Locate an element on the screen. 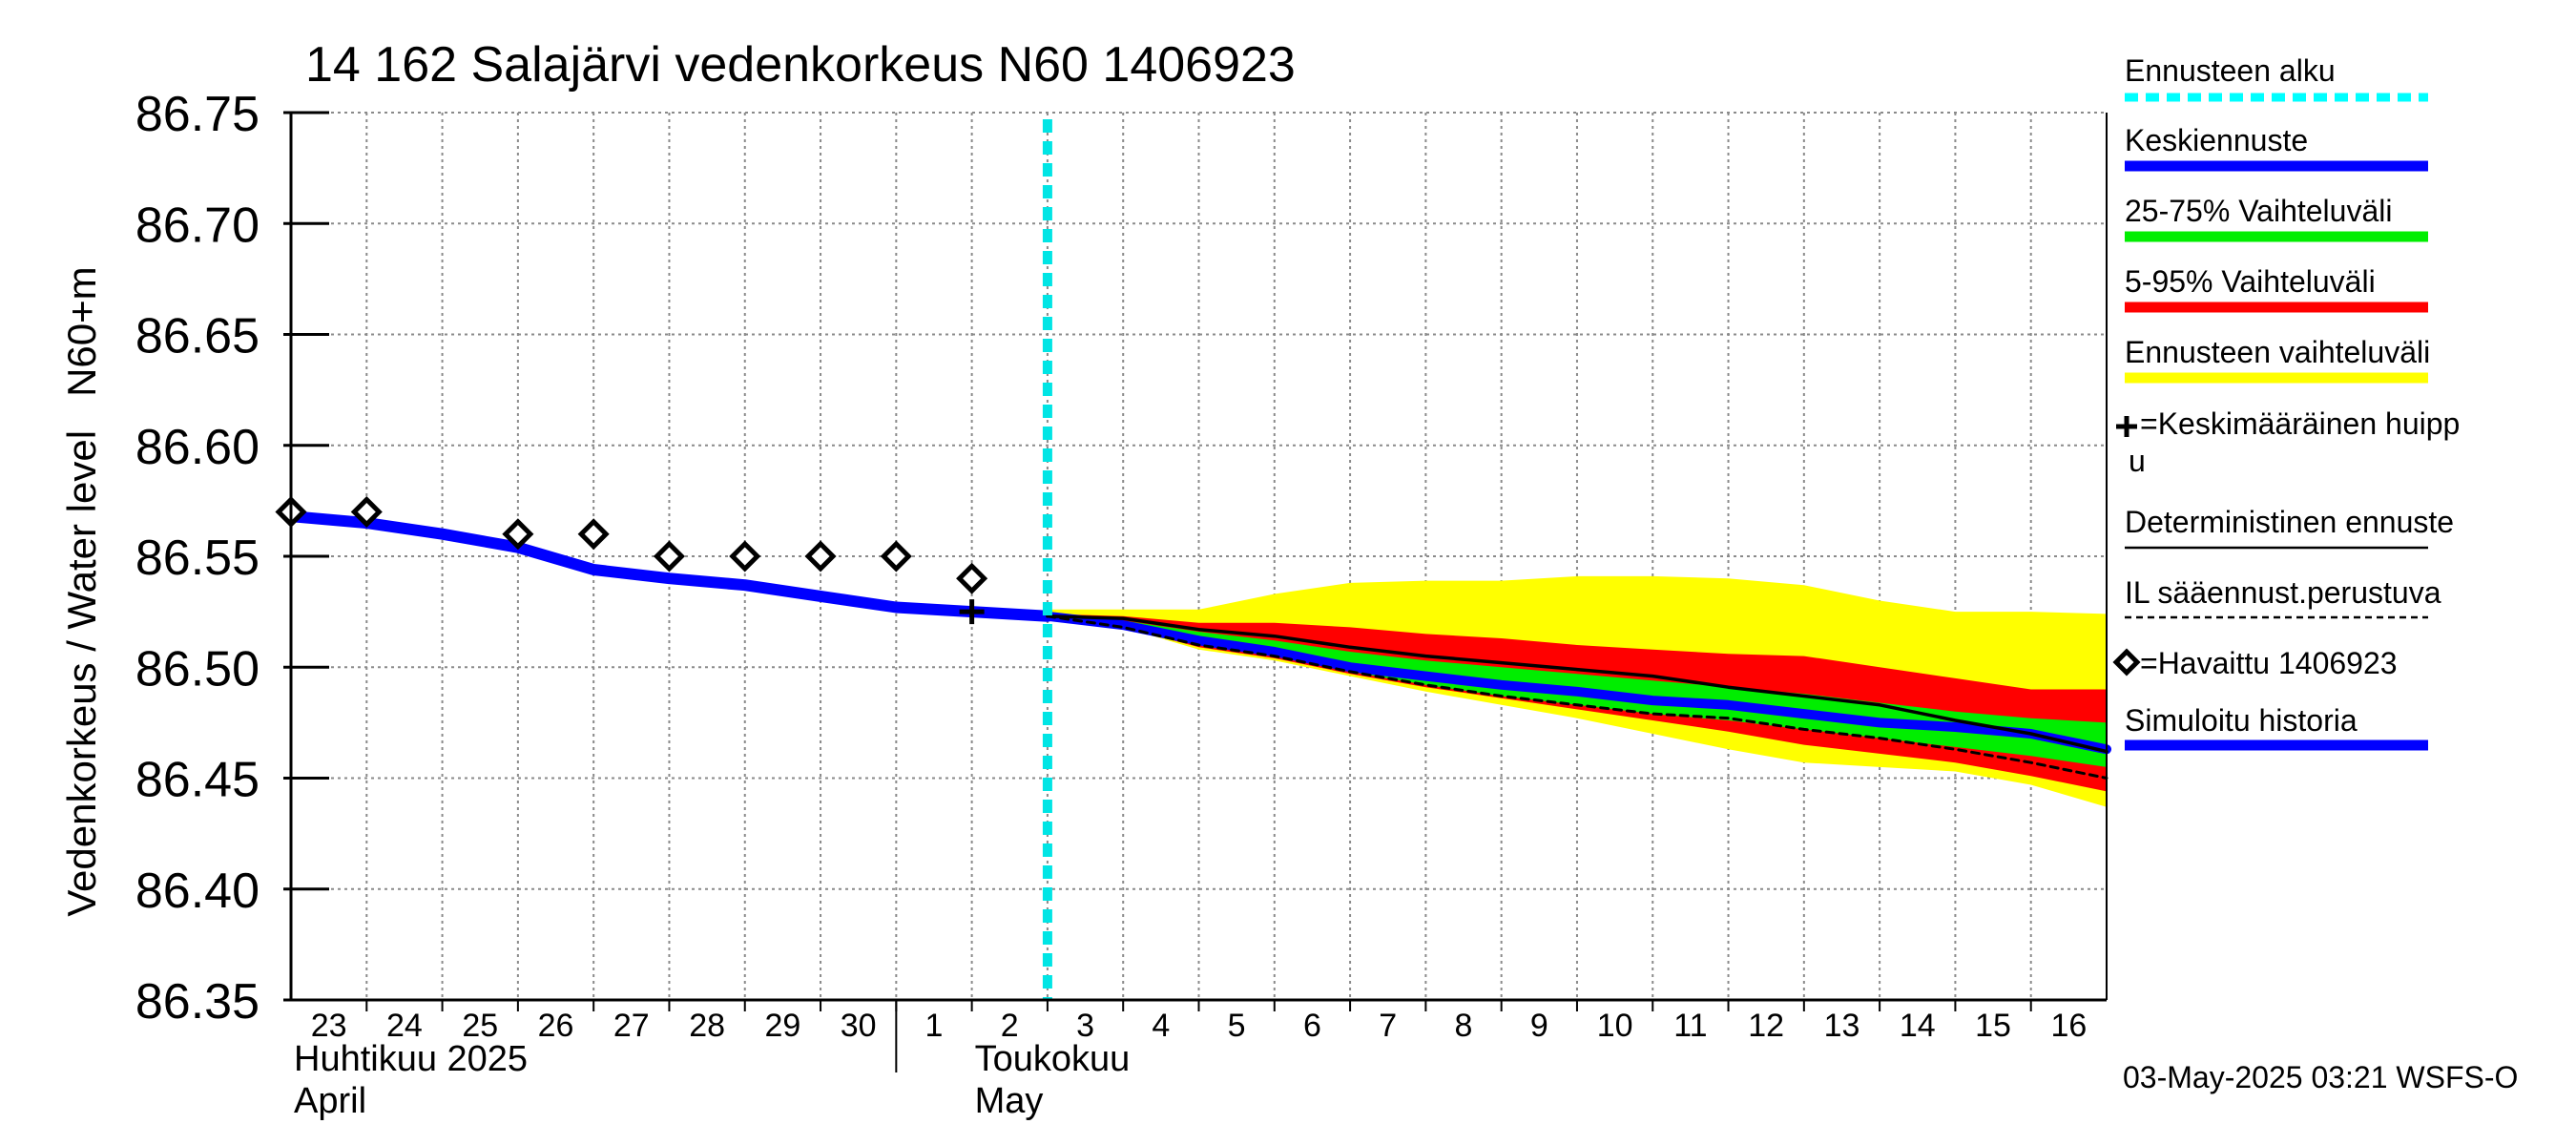 This screenshot has width=2576, height=1145. x-tick-label: 30 is located at coordinates (859, 1026).